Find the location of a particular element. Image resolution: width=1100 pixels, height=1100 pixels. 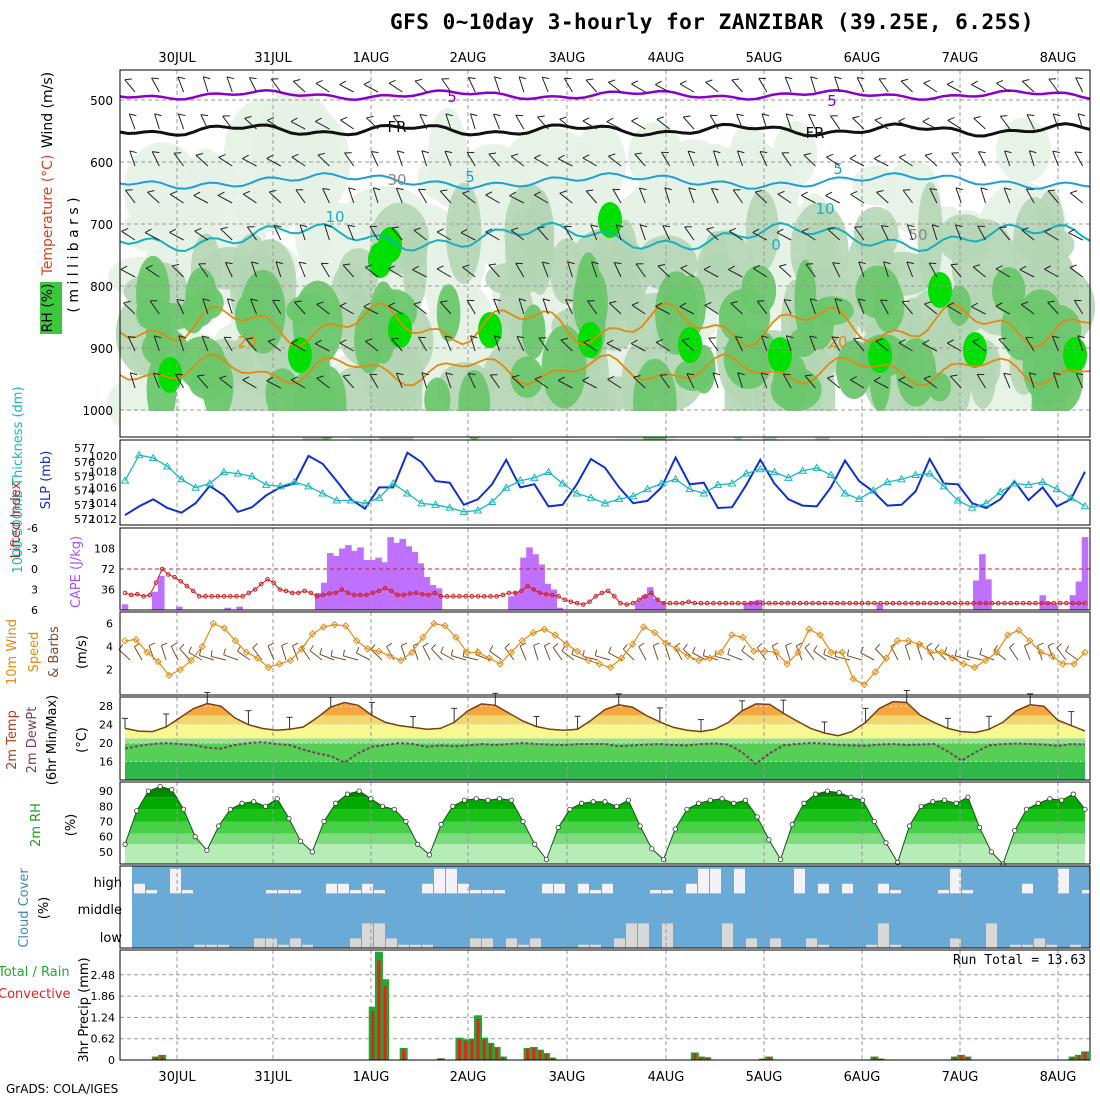

rh-axis-label: RH (%) is located at coordinates (48, 308).